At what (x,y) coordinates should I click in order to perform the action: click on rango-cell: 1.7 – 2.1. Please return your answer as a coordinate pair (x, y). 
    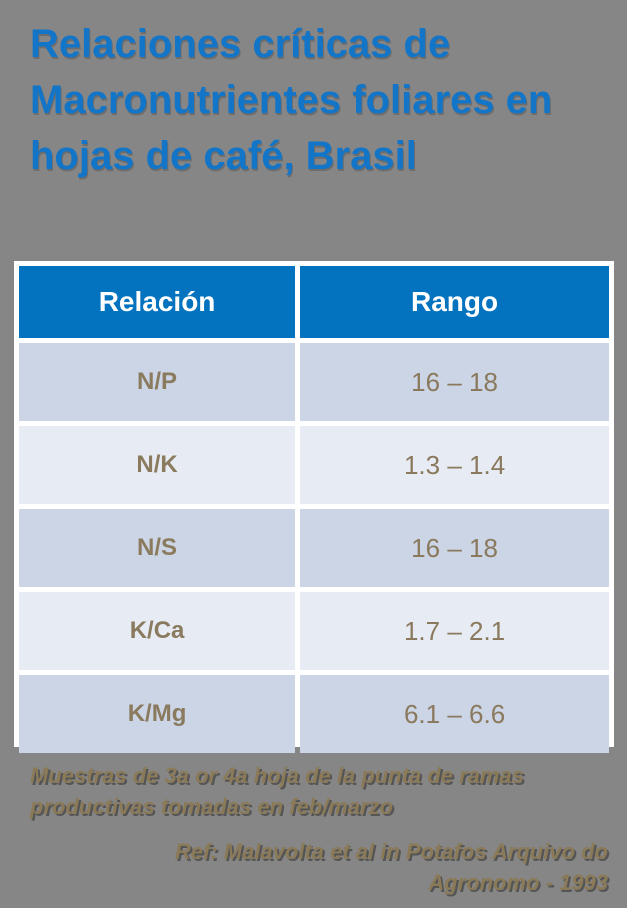
    Looking at the image, I should click on (454, 631).